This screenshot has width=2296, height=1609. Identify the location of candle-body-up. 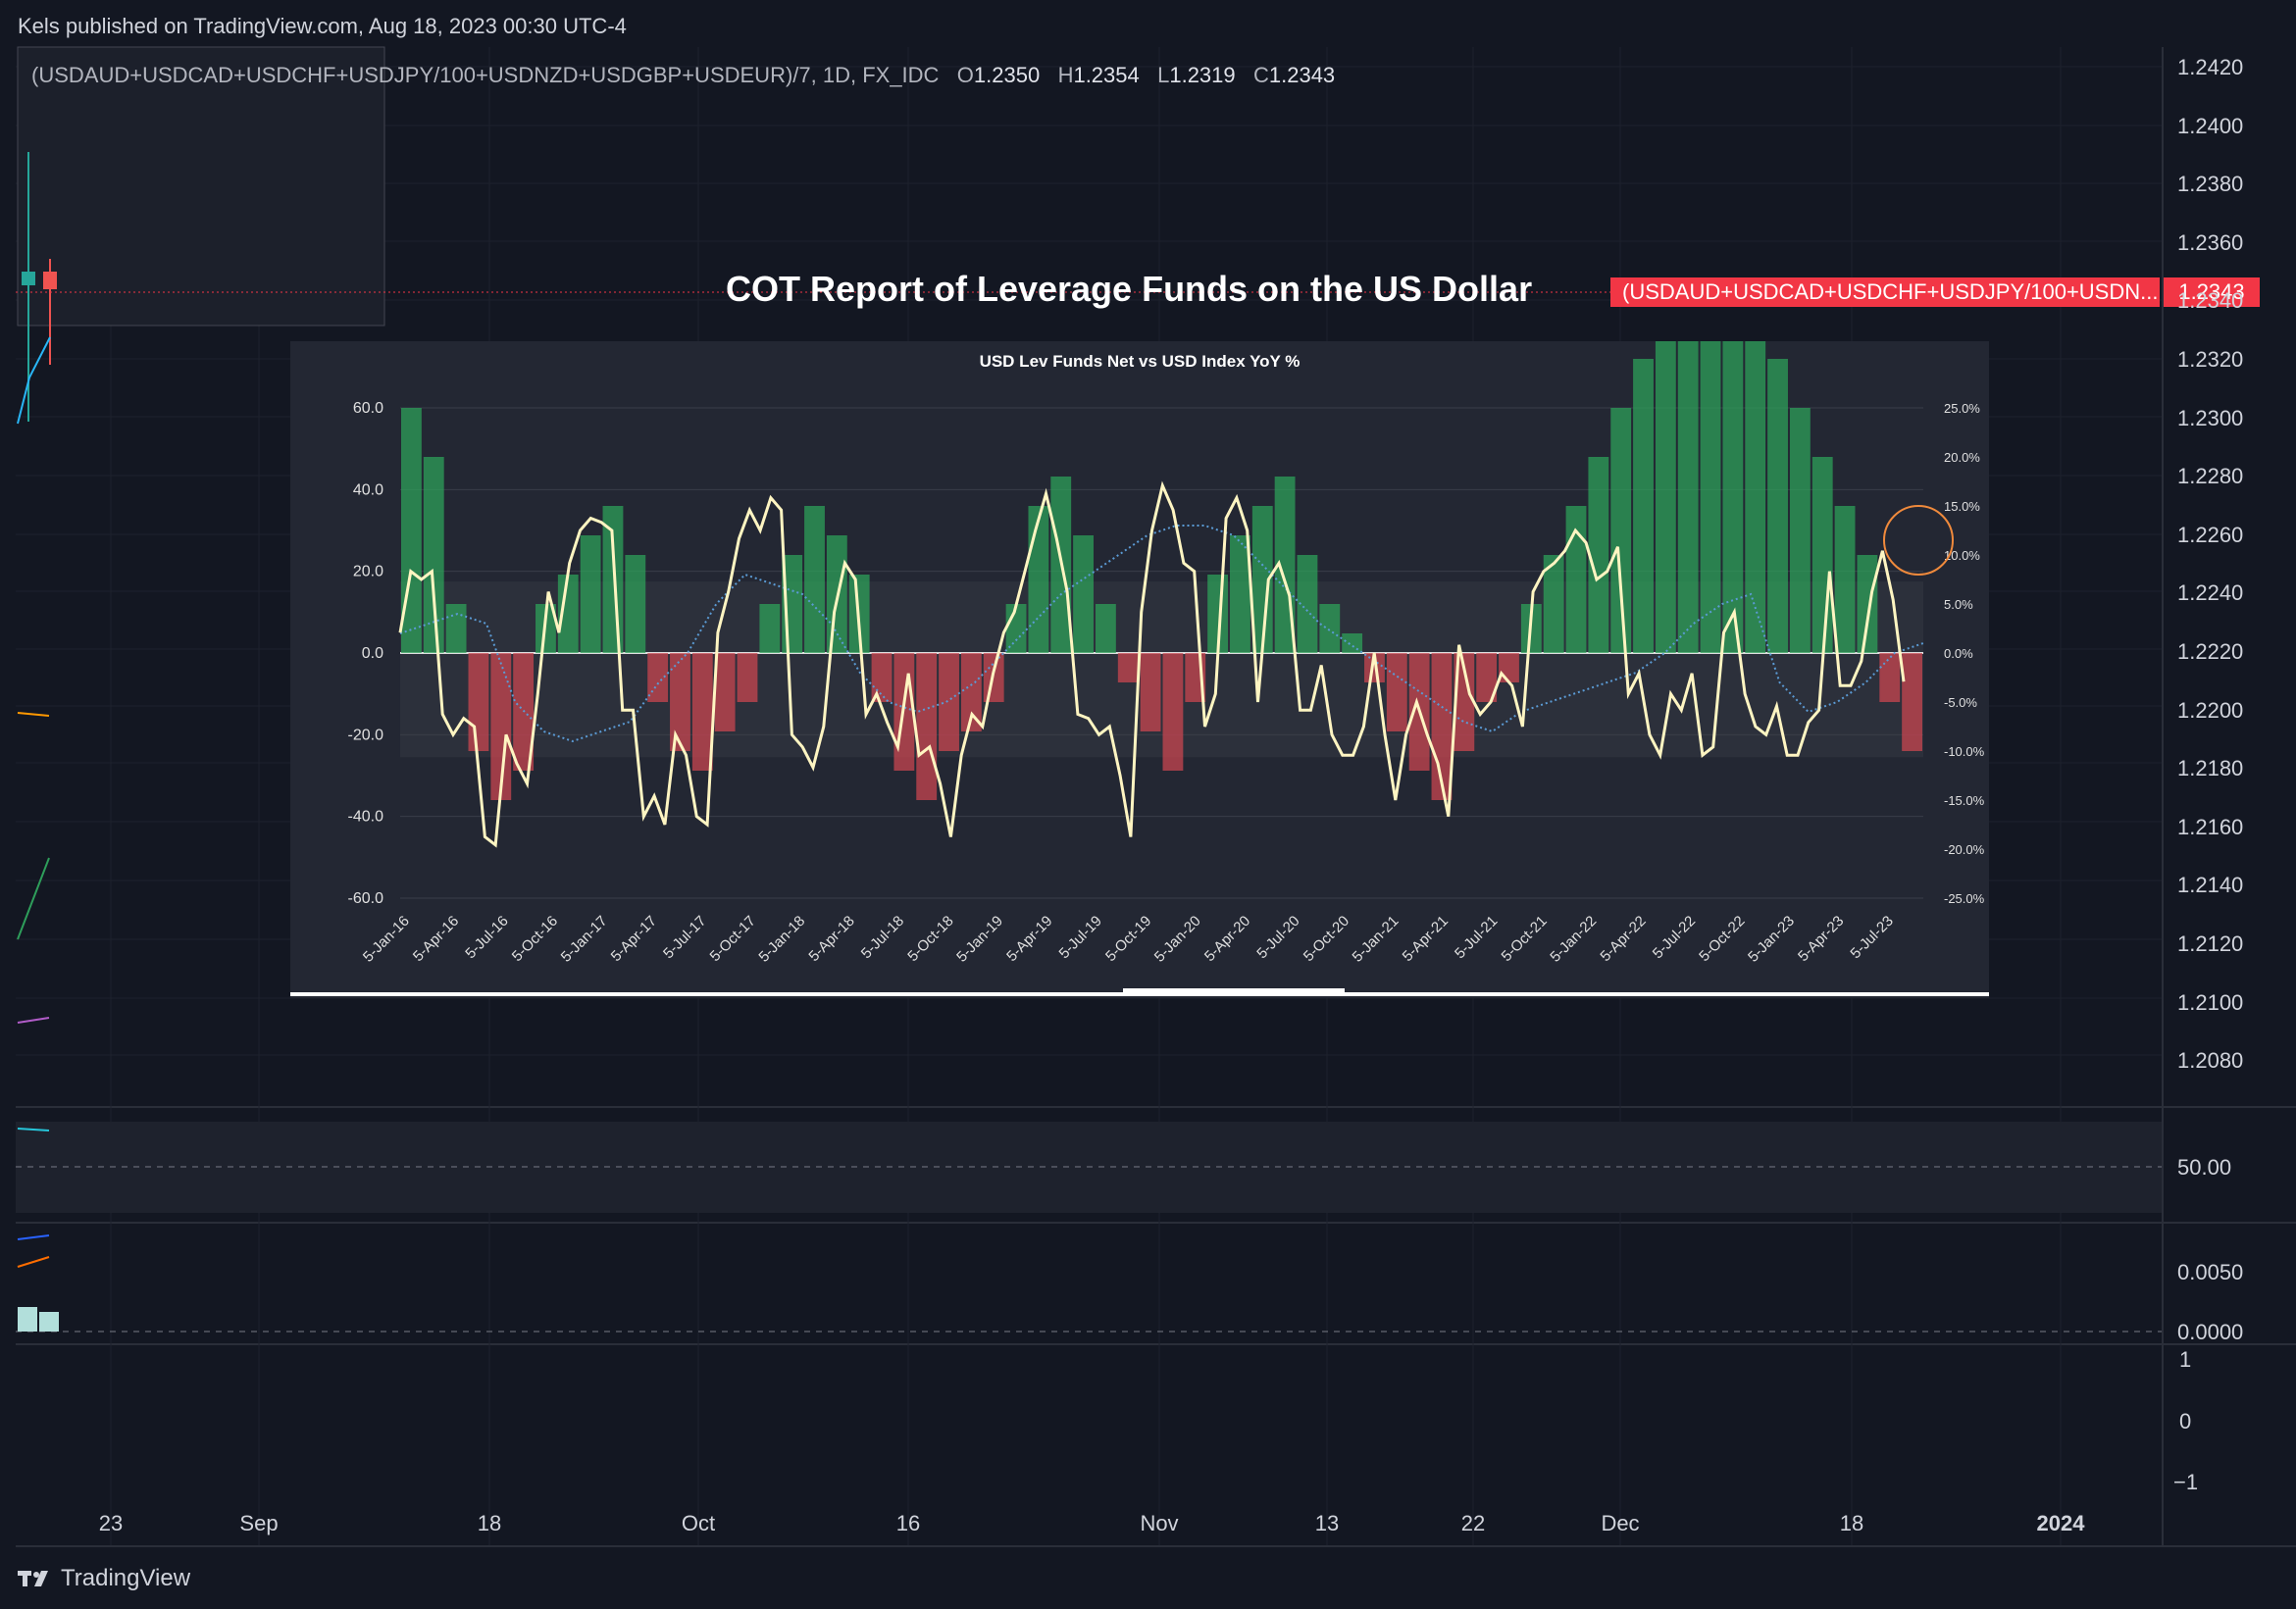
(28, 278).